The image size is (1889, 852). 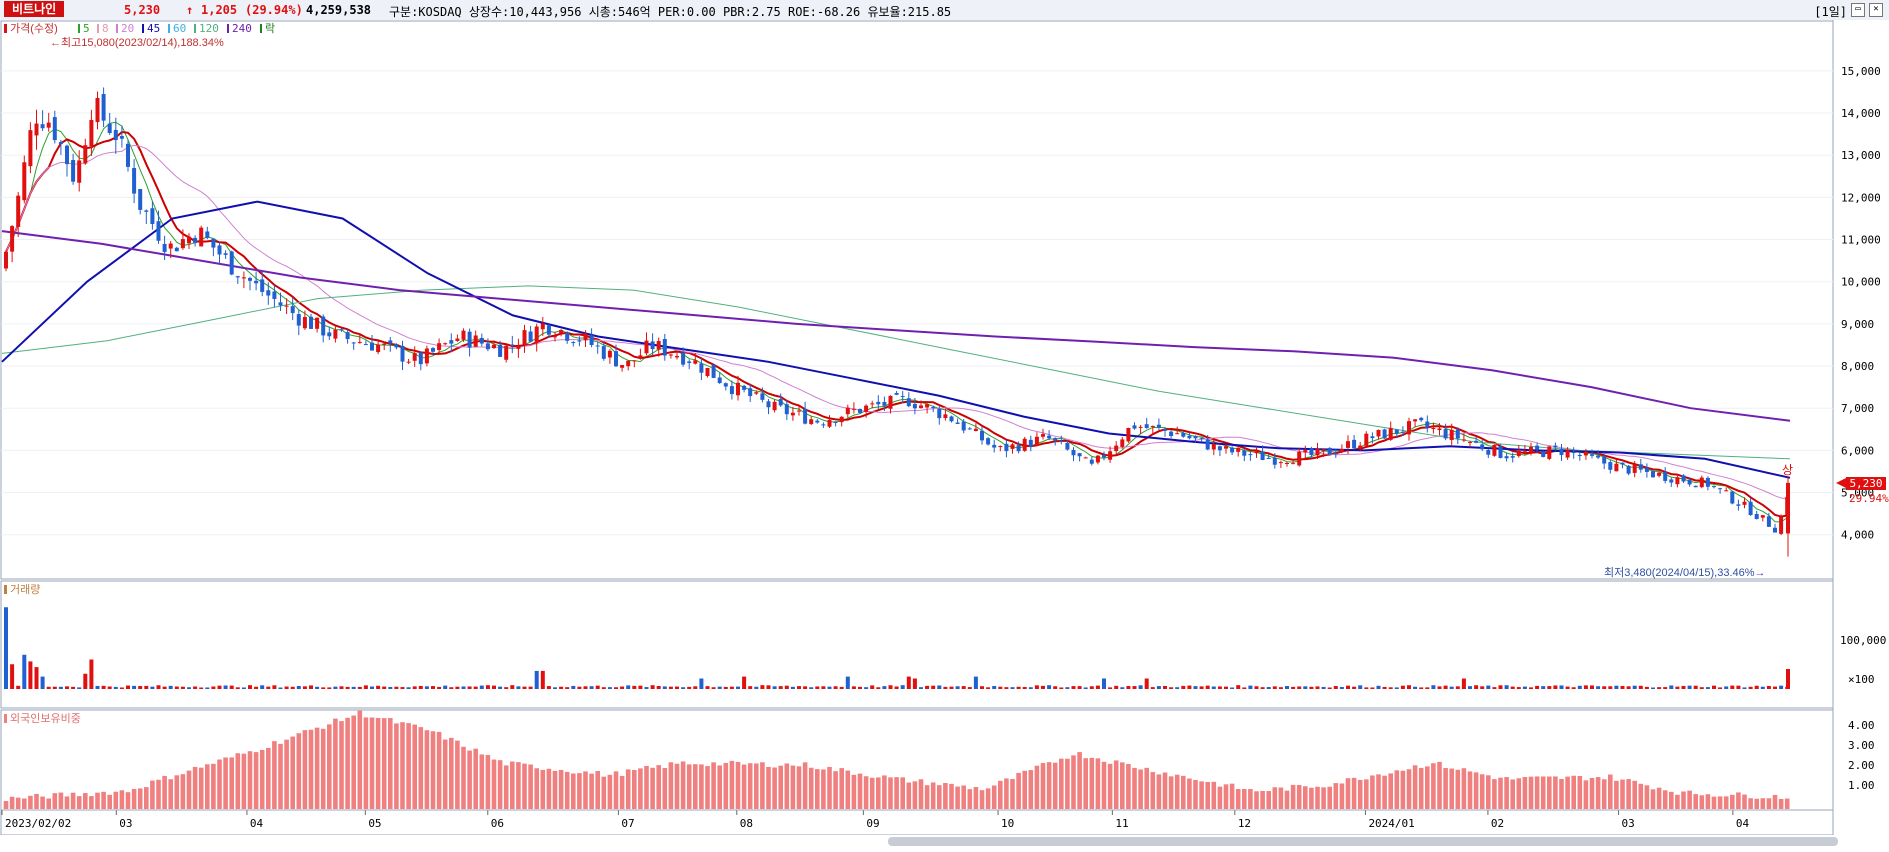 What do you see at coordinates (746, 823) in the screenshot?
I see `x-tick-6: 08` at bounding box center [746, 823].